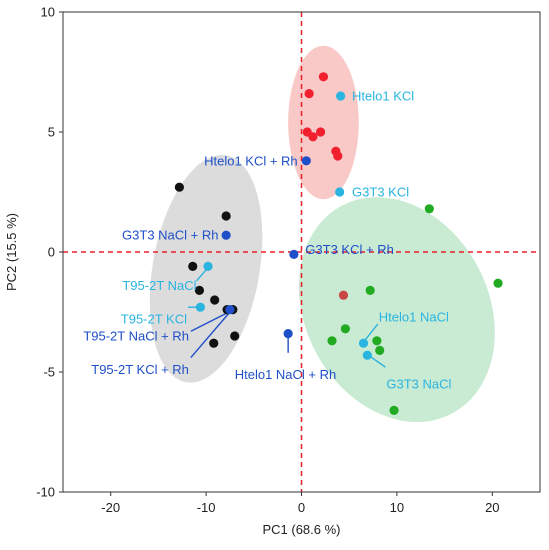 Image resolution: width=549 pixels, height=550 pixels. I want to click on y-tick-label: 10, so click(48, 12).